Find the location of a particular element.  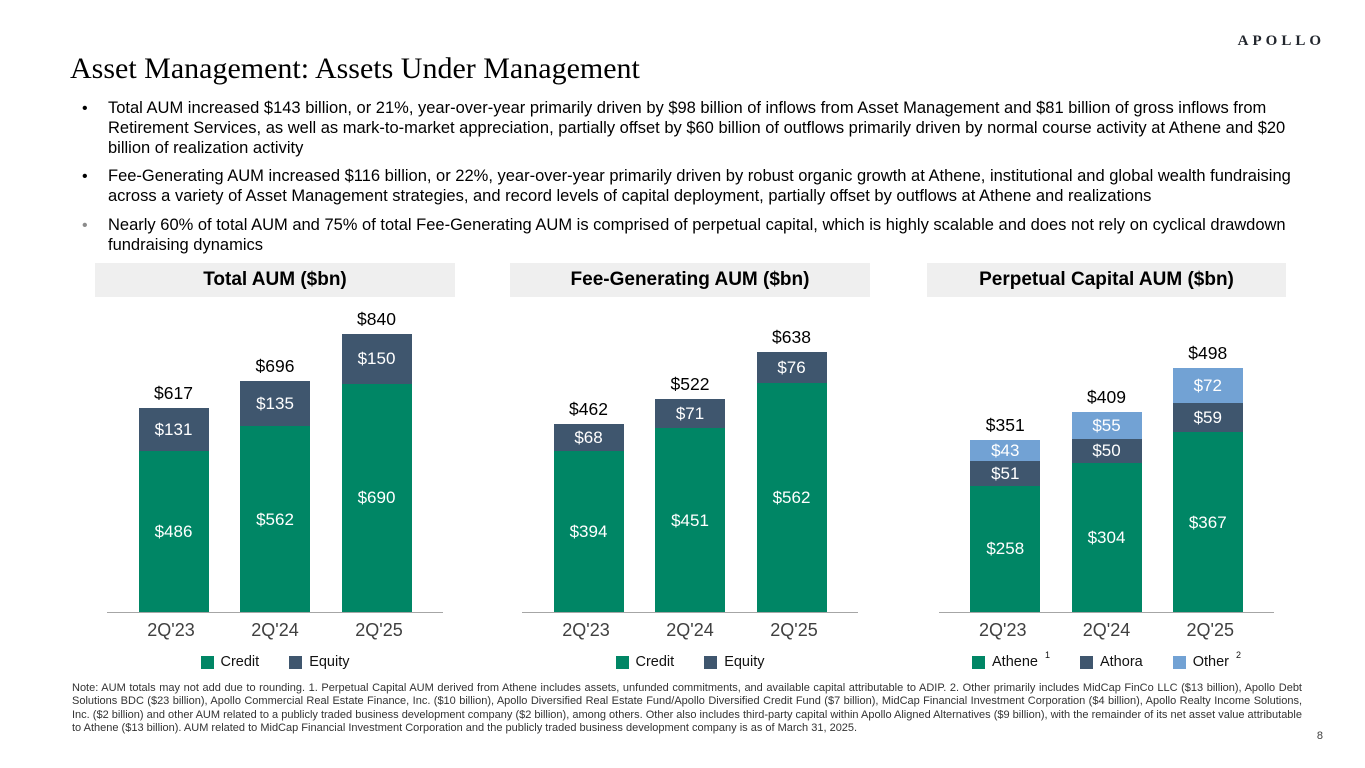

segment-value-label: $135 is located at coordinates (275, 404).